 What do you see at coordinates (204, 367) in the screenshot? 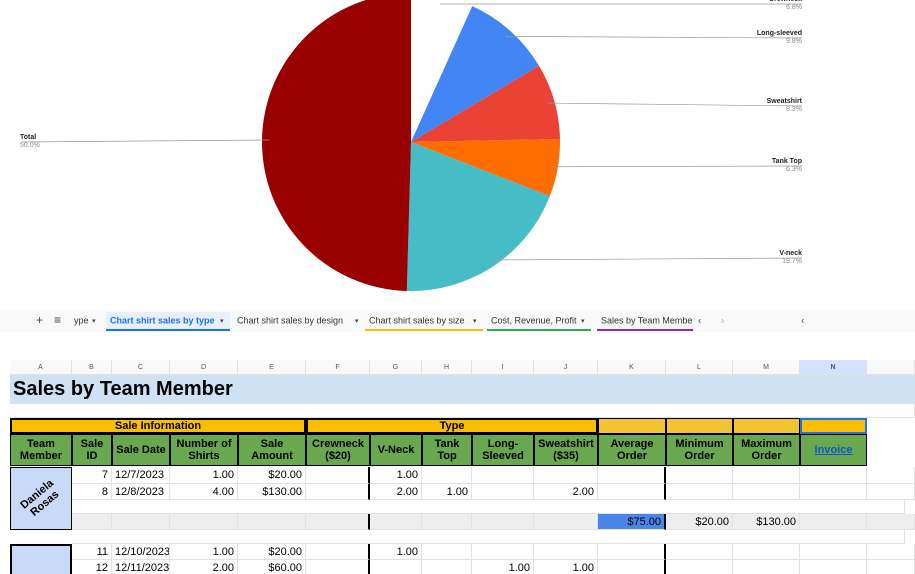
I see `column-header: D` at bounding box center [204, 367].